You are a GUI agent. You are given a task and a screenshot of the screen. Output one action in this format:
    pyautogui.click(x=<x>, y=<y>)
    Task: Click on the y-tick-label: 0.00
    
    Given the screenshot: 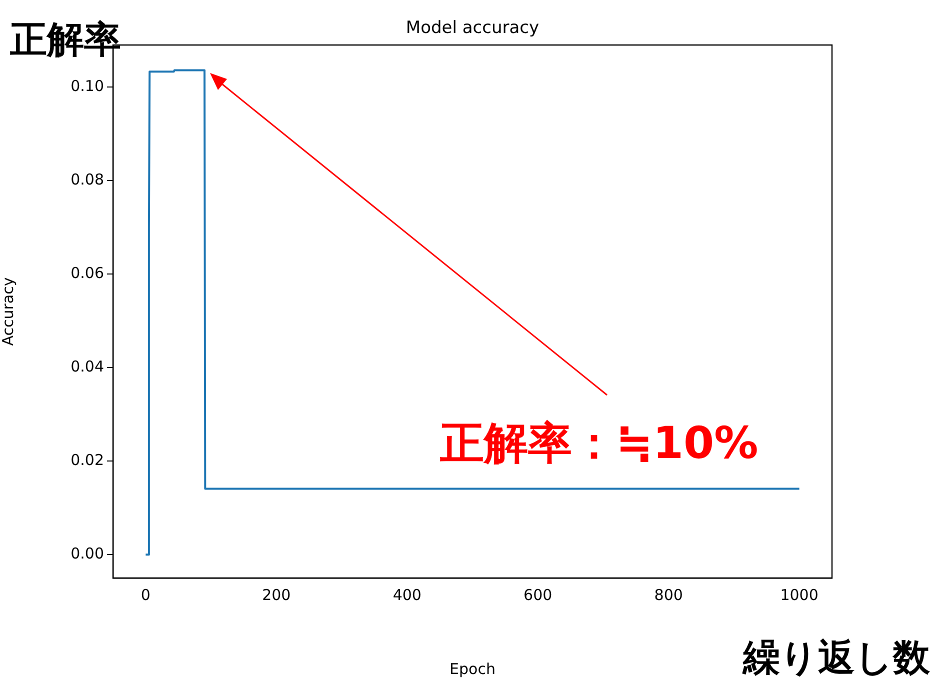 What is the action you would take?
    pyautogui.click(x=87, y=553)
    